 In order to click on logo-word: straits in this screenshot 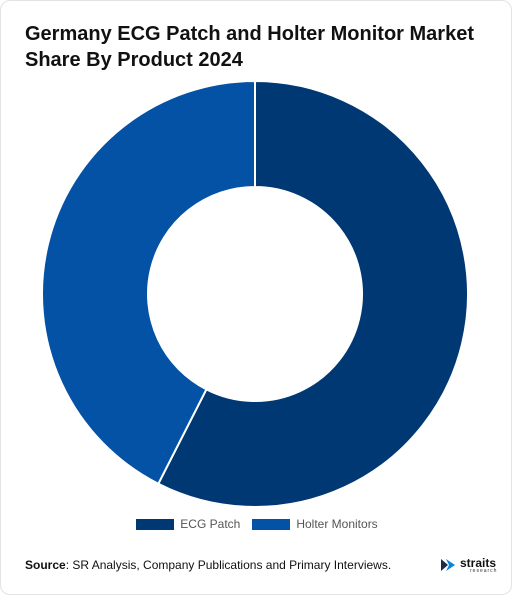, I will do `click(478, 562)`.